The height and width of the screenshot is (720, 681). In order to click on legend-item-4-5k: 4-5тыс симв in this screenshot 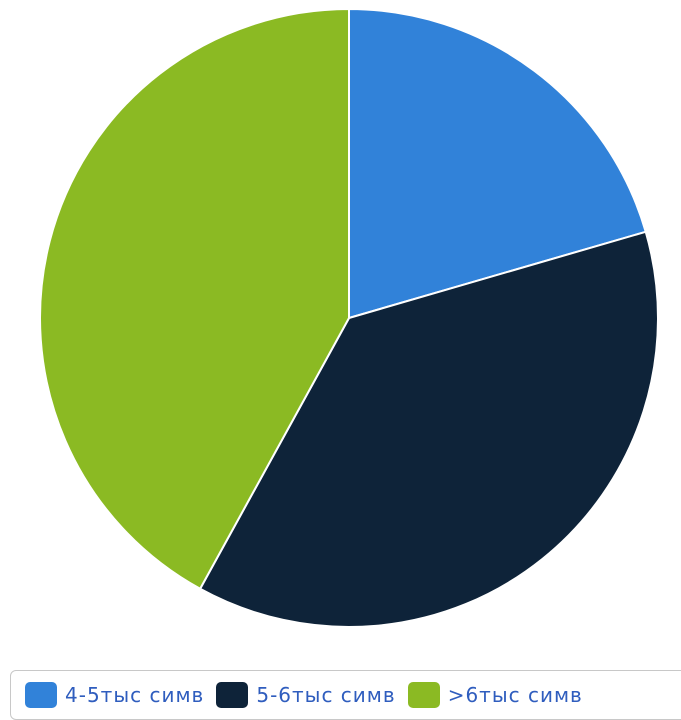, I will do `click(114, 695)`.